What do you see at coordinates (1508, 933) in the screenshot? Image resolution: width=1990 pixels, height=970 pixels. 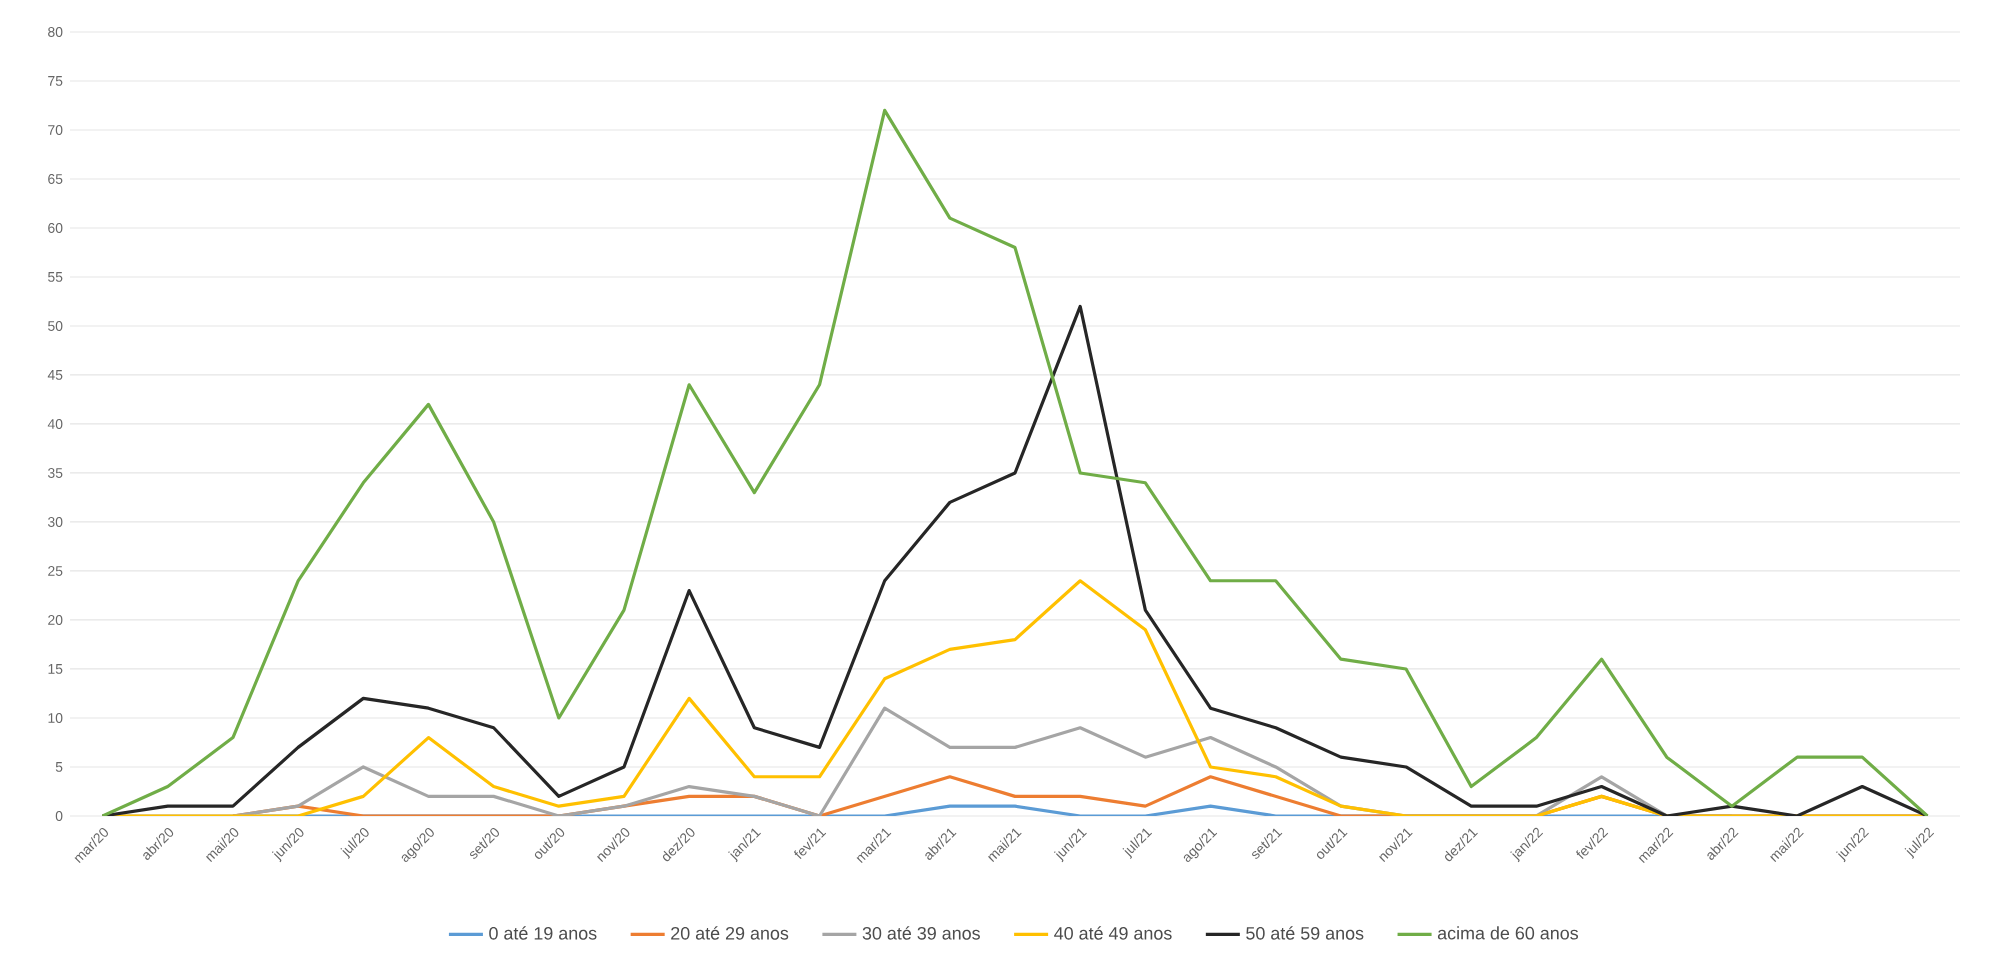 I see `legend-label: acima de 60 anos` at bounding box center [1508, 933].